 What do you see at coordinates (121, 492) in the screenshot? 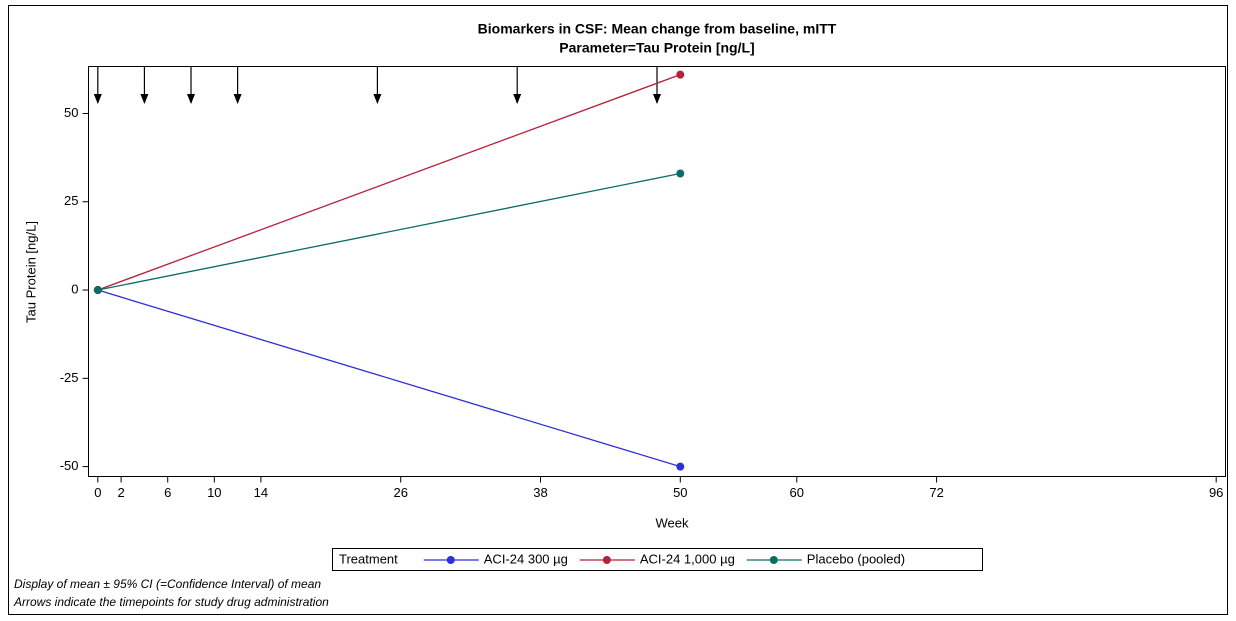
I see `x-tick-label: 2` at bounding box center [121, 492].